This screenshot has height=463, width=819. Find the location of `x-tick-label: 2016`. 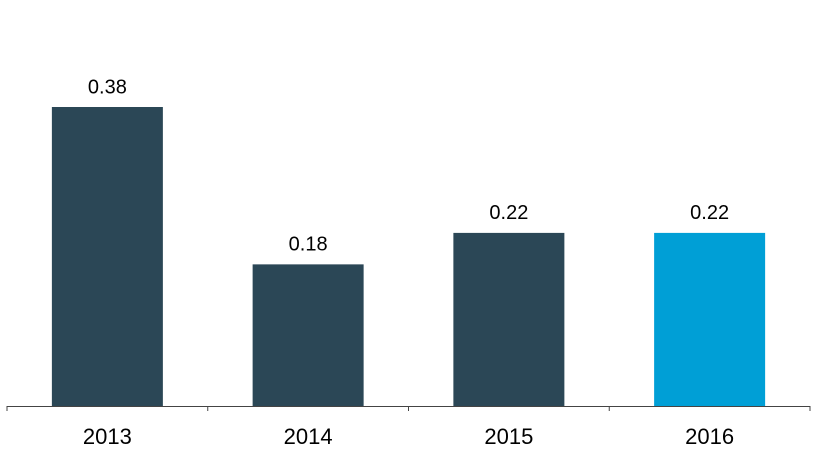

x-tick-label: 2016 is located at coordinates (709, 436).